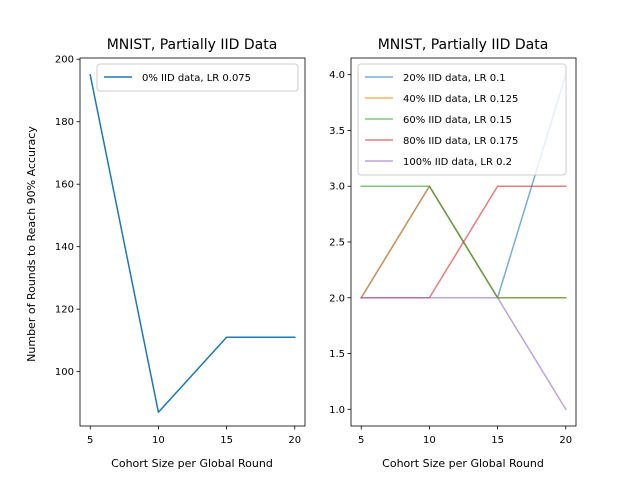 Image resolution: width=640 pixels, height=480 pixels. I want to click on right-chart-y-tick-label: 2.0, so click(337, 298).